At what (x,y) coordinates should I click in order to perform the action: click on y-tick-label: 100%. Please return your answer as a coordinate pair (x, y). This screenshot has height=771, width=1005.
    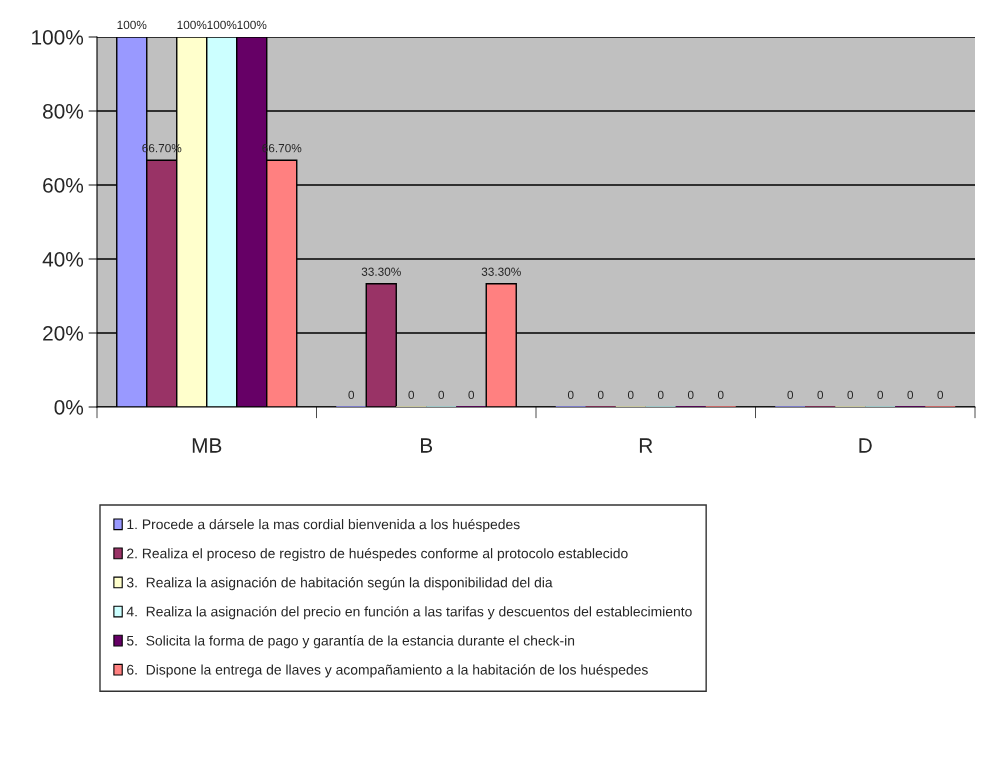
    Looking at the image, I should click on (58, 37).